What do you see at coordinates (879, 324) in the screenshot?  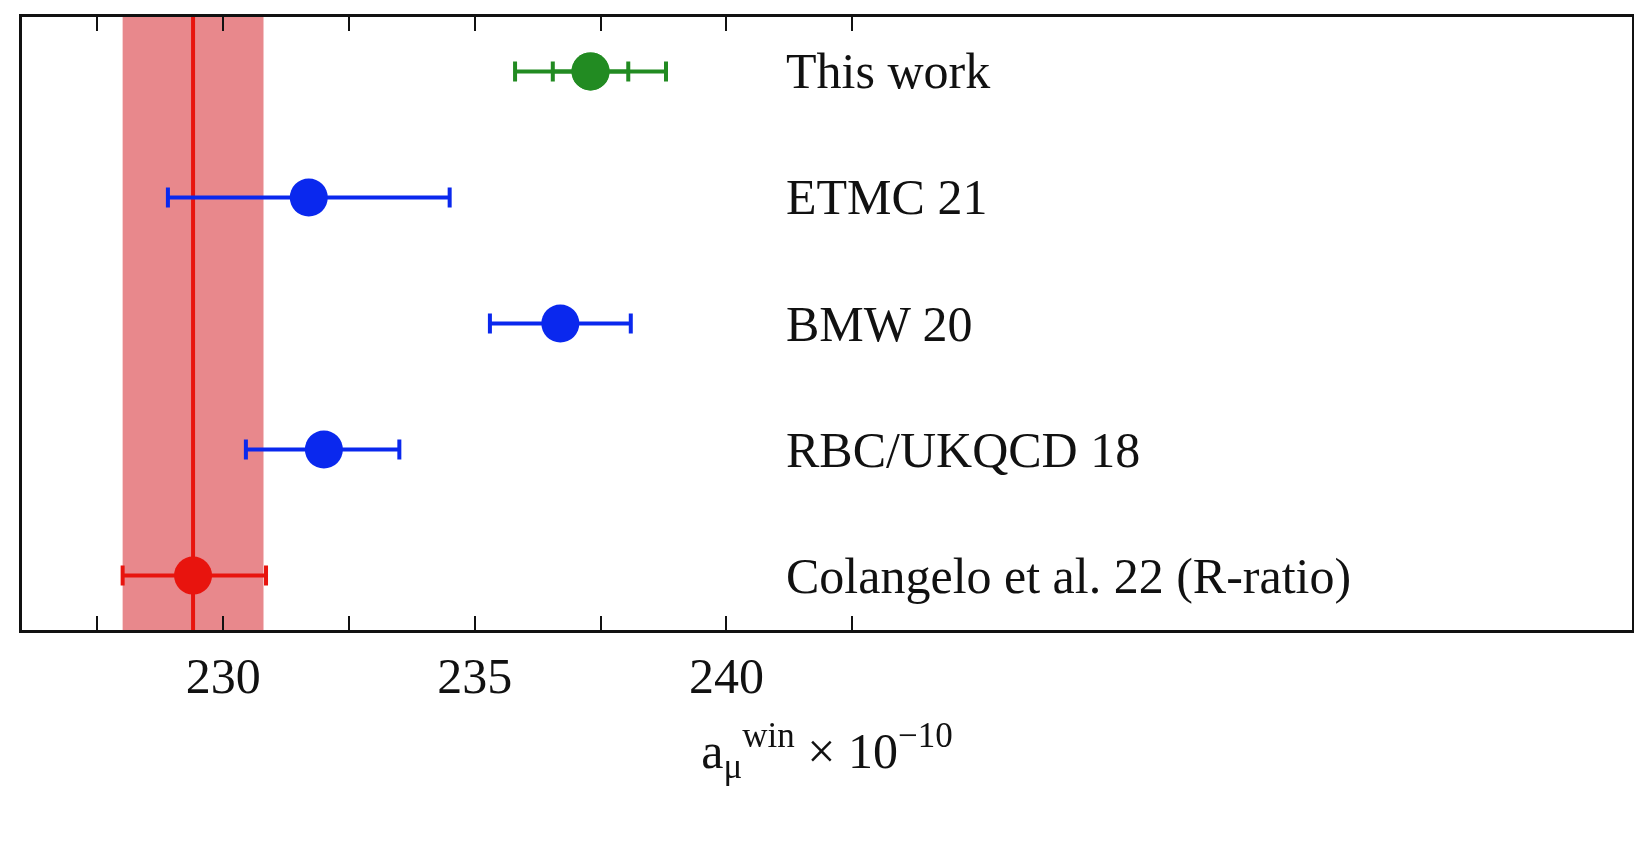 I see `y-tick-label: BMW 20` at bounding box center [879, 324].